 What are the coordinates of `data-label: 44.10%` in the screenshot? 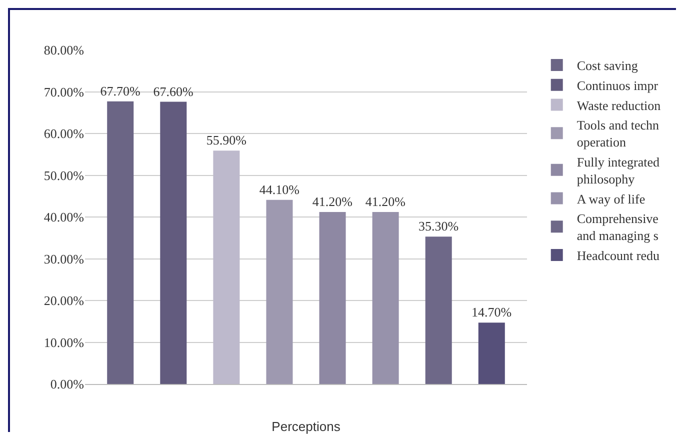 It's located at (279, 189).